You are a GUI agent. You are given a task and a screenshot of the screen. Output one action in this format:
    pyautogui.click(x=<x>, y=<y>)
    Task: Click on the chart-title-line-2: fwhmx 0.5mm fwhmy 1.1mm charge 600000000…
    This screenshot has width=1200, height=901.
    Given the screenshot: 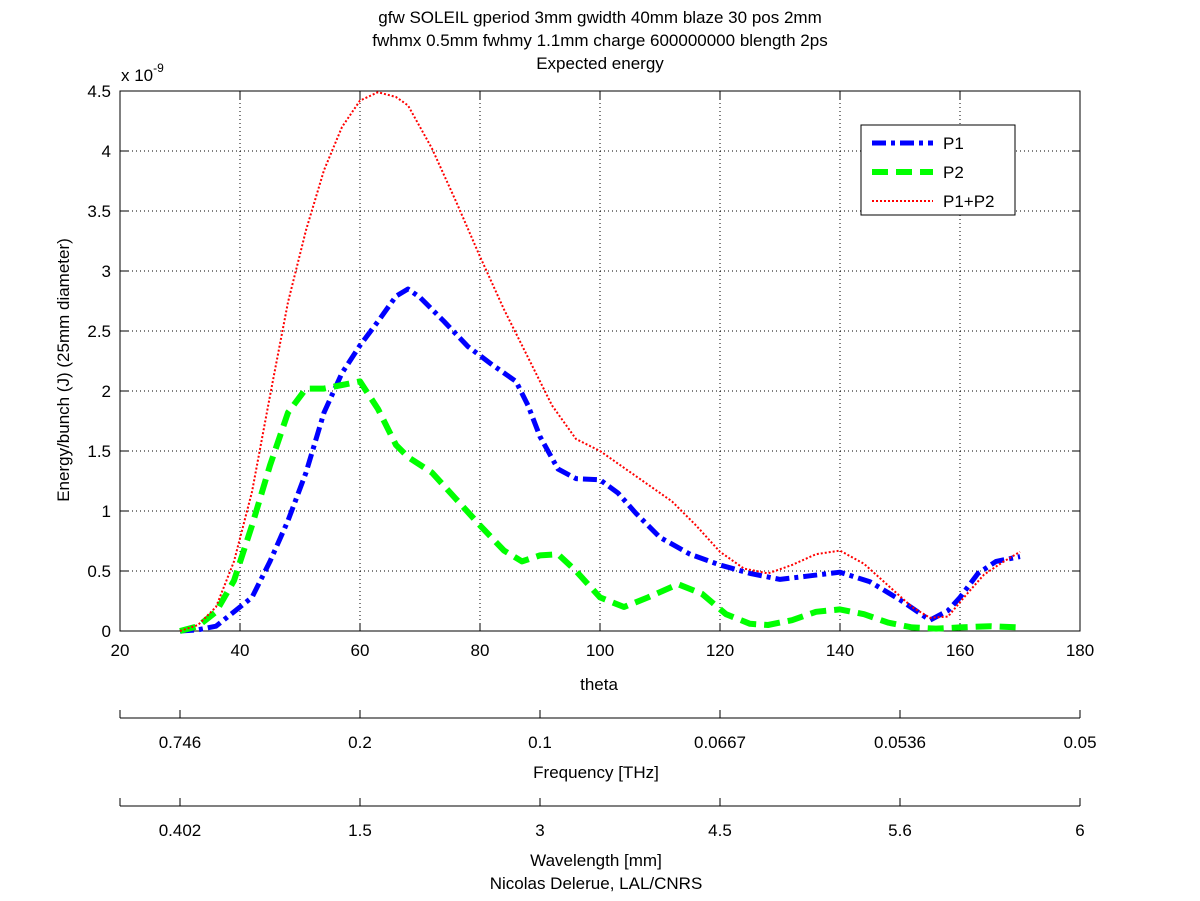 What is the action you would take?
    pyautogui.click(x=599, y=40)
    